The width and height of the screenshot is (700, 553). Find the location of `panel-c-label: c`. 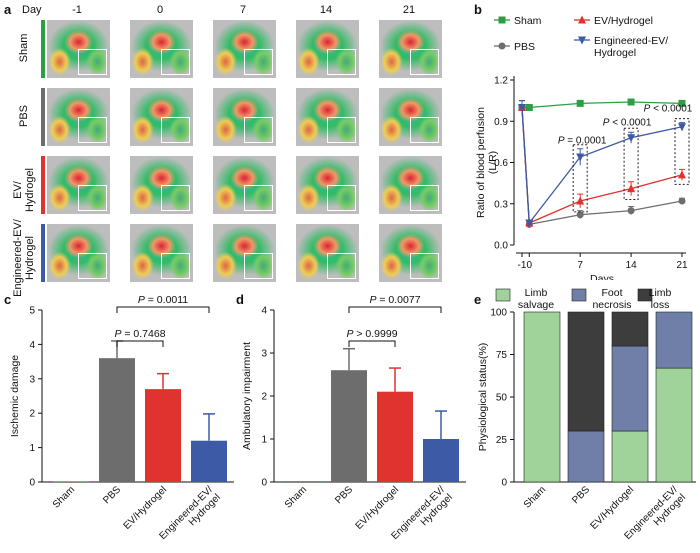

panel-c-label: c is located at coordinates (8, 299).